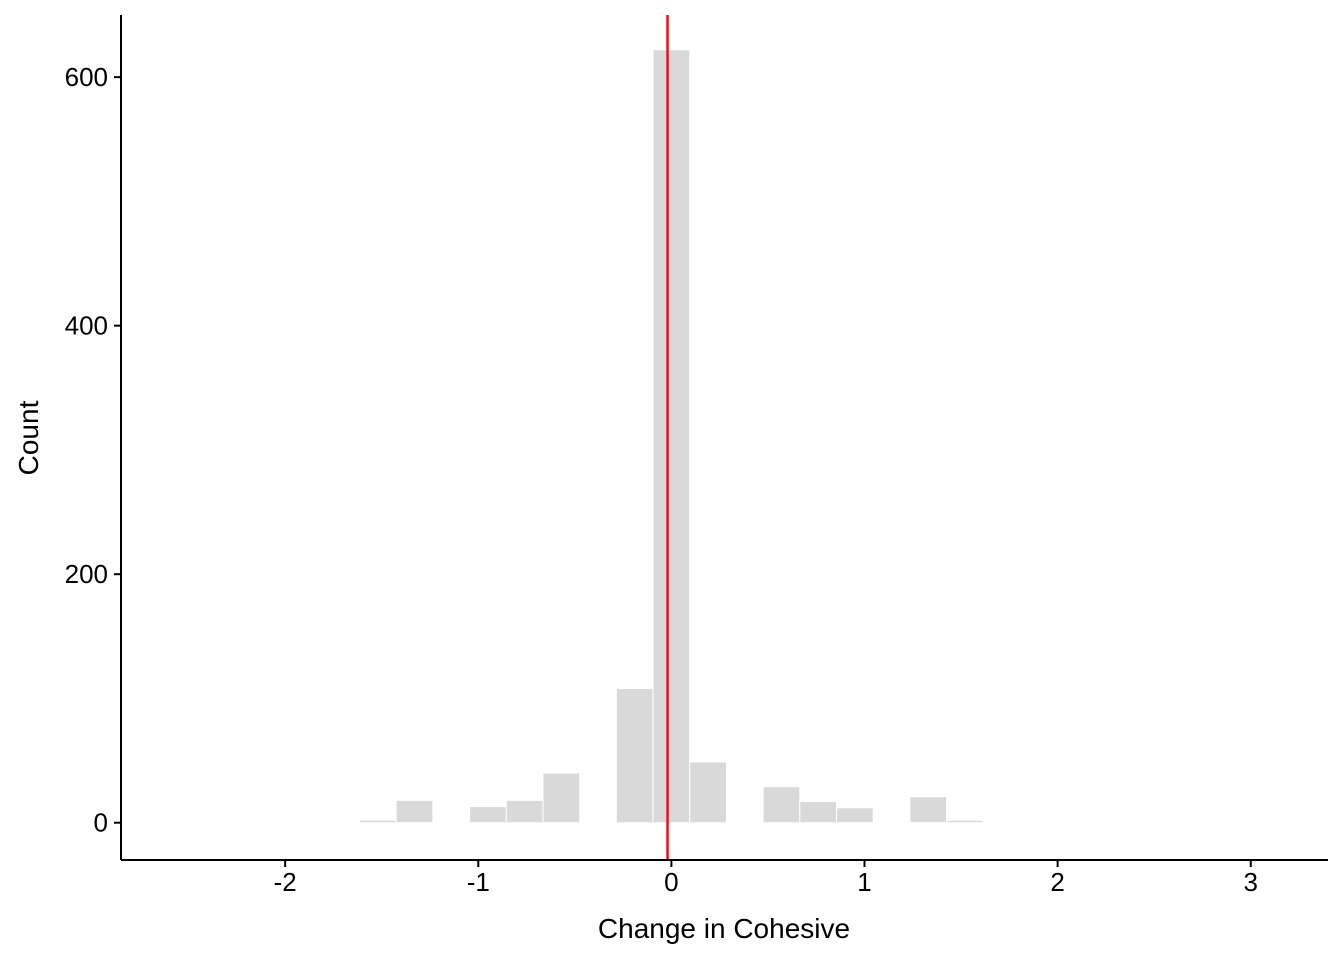  What do you see at coordinates (86, 326) in the screenshot?
I see `y-tick-label: 400` at bounding box center [86, 326].